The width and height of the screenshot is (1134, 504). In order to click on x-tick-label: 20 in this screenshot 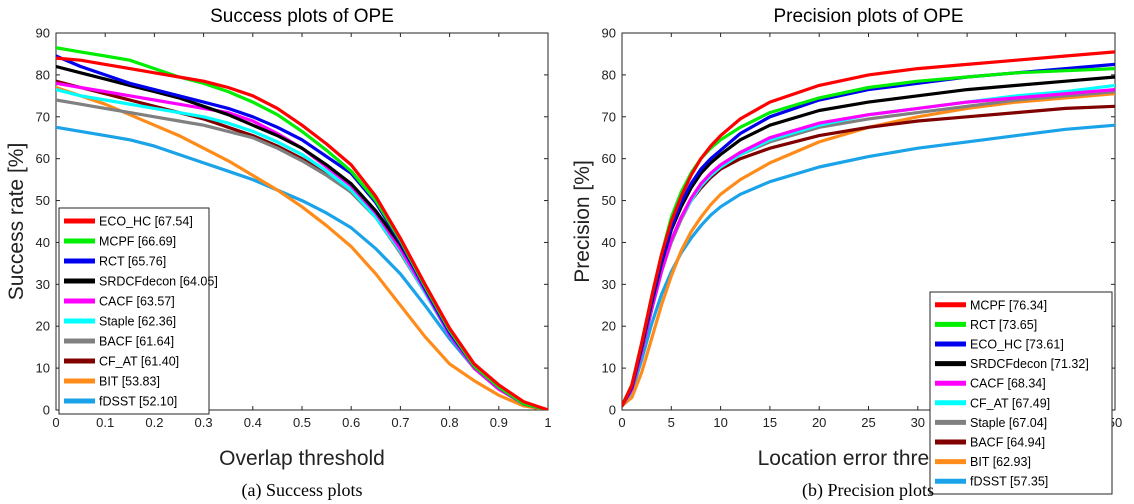, I will do `click(819, 422)`.